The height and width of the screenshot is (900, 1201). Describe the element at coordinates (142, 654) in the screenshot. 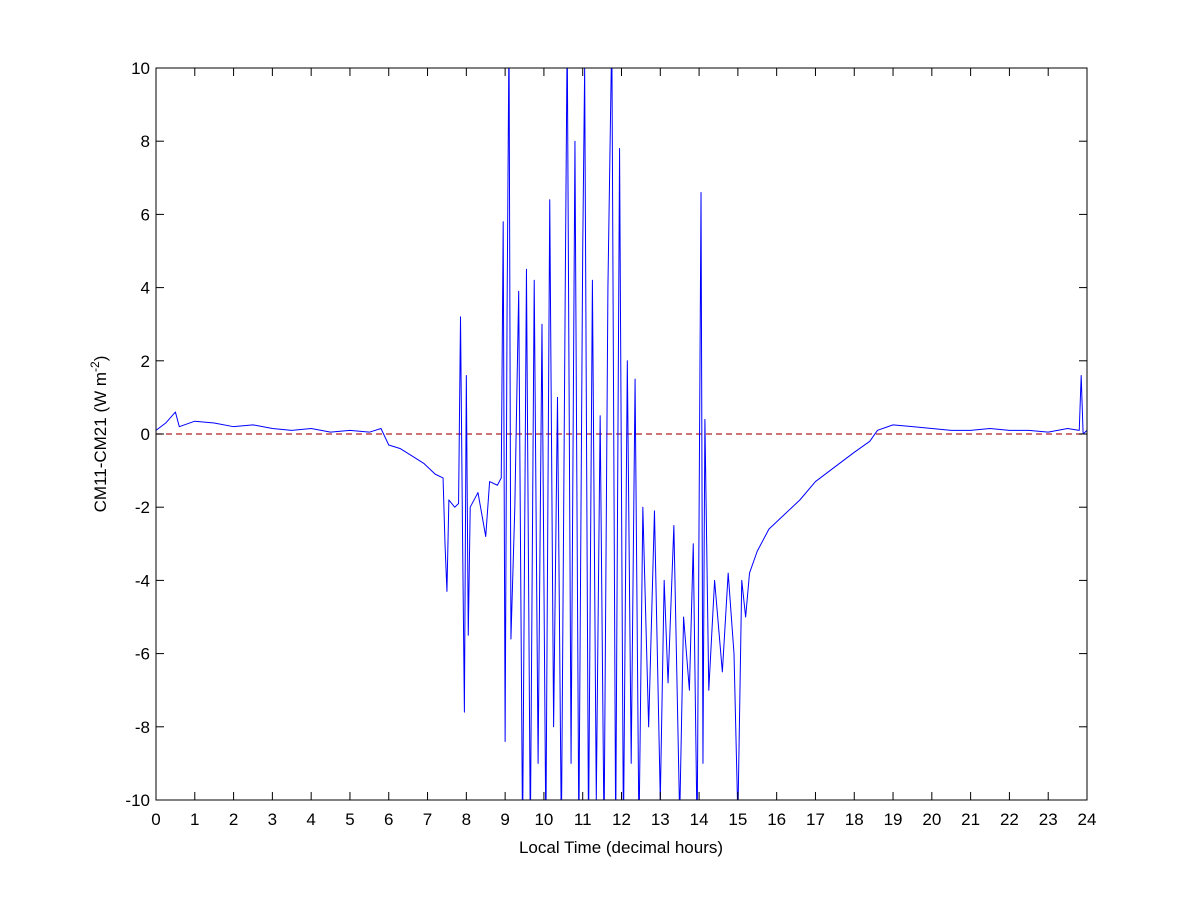

I see `y-tick-label: -6` at that location.